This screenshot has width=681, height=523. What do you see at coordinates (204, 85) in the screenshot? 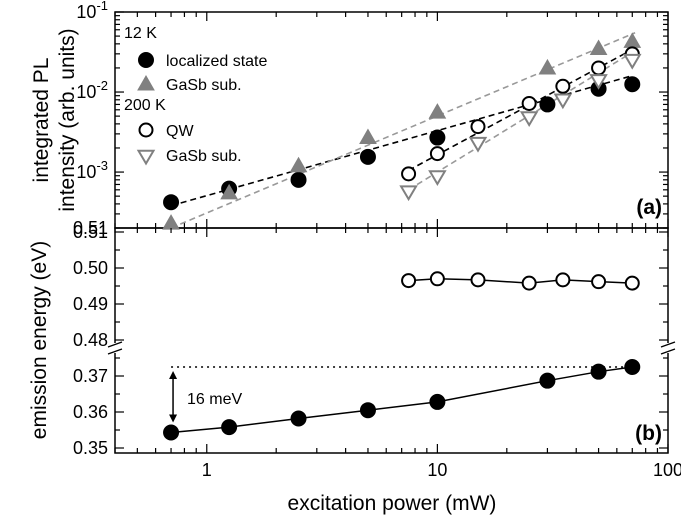
I see `legend-label-gasb-12k: GaSb sub.` at bounding box center [204, 85].